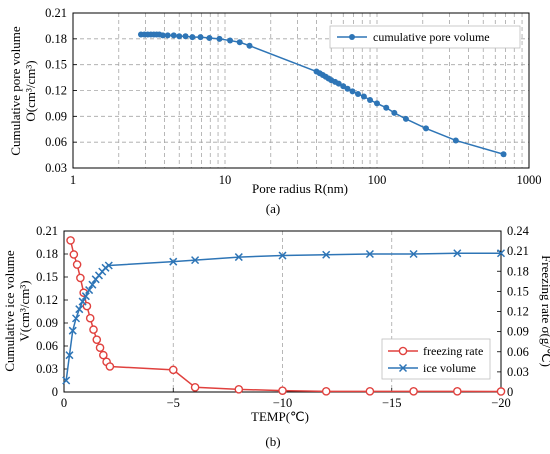  What do you see at coordinates (56, 91) in the screenshot?
I see `y-tick-label: 0.12` at bounding box center [56, 91].